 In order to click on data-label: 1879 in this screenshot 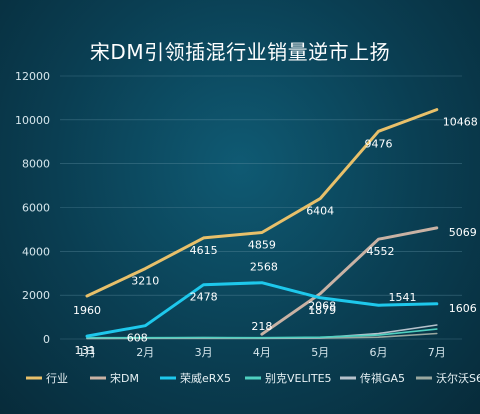, I will do `click(322, 310)`.